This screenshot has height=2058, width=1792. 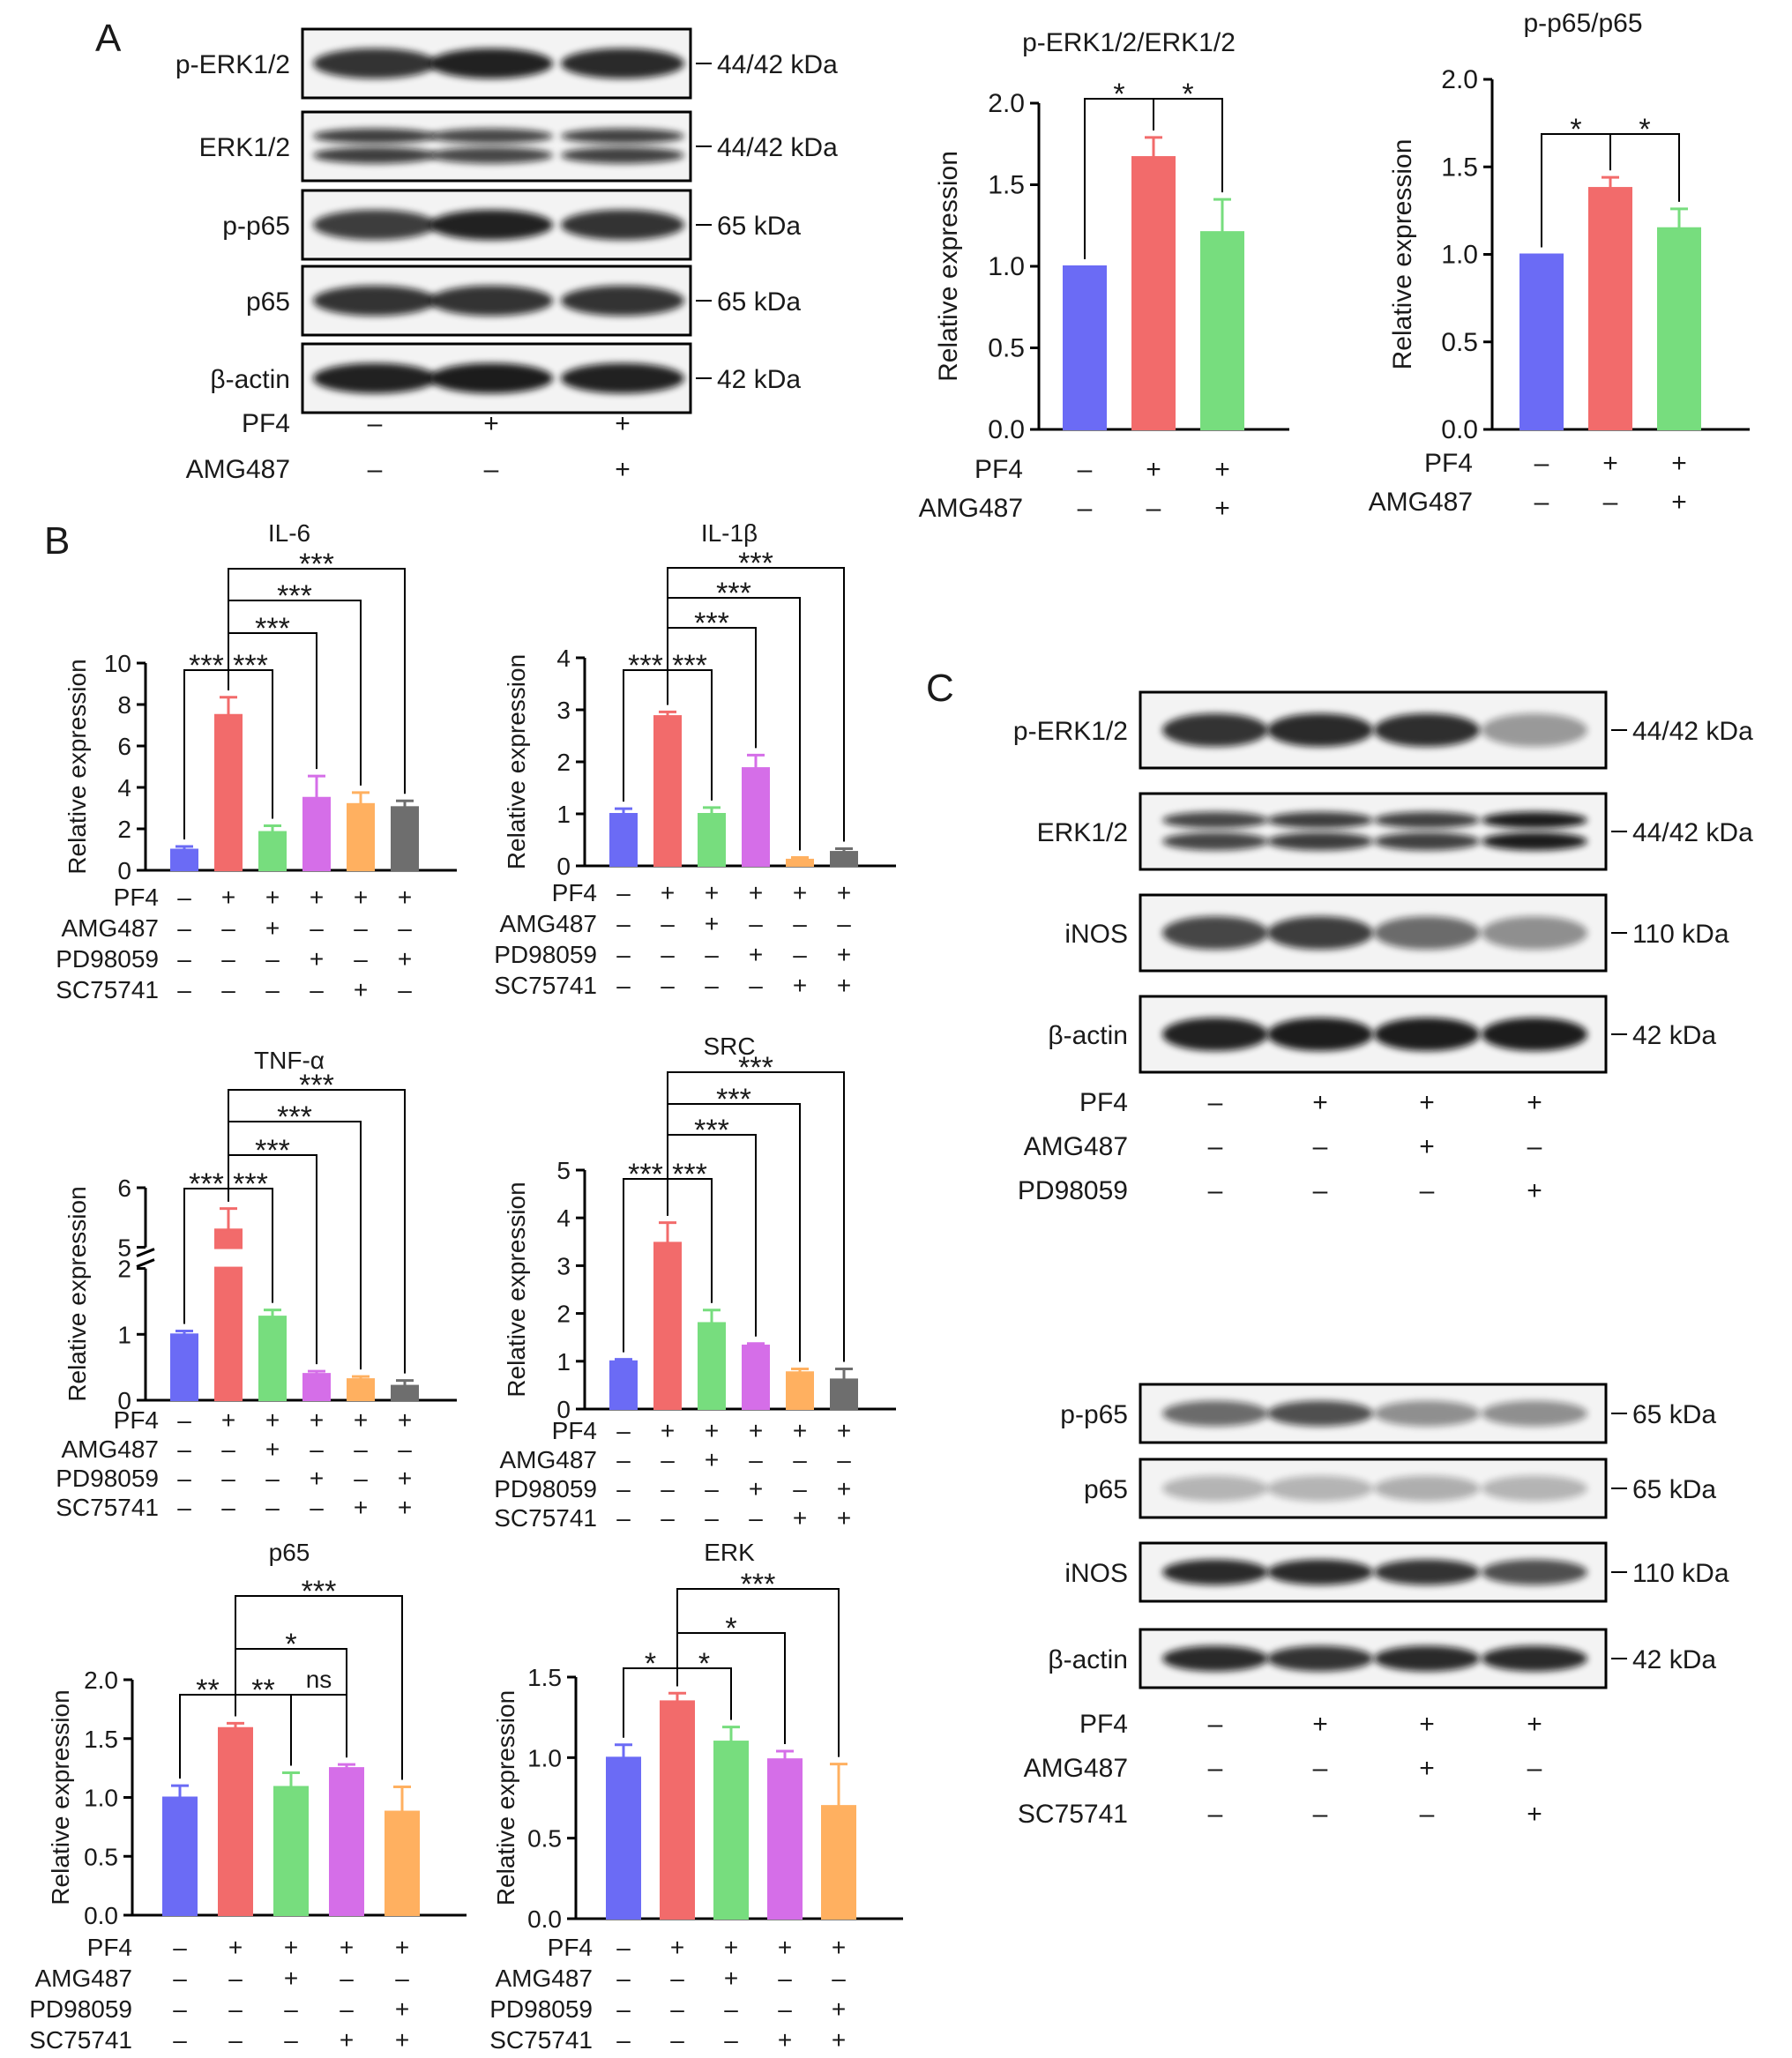 I want to click on blot-size-label: 44/42 kDa, so click(x=1692, y=833).